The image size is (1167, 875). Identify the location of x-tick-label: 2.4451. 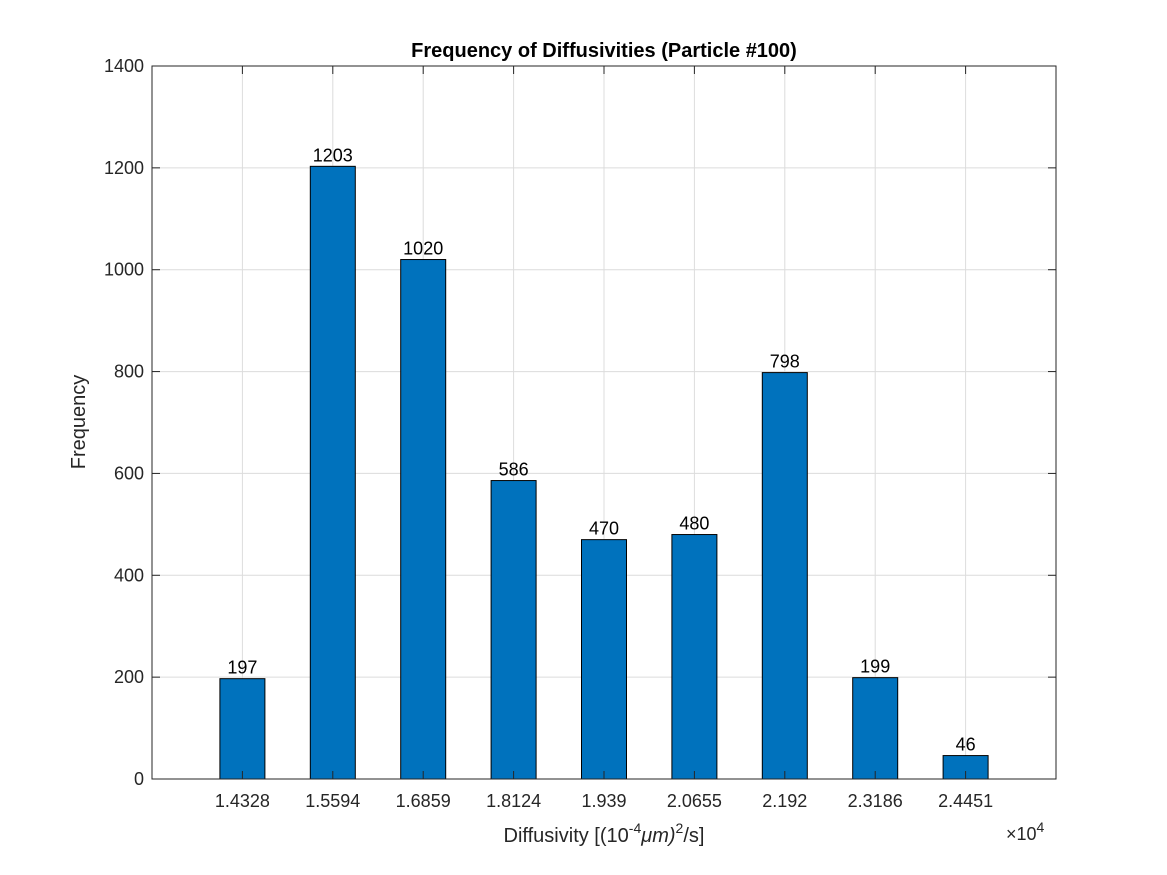
(965, 801).